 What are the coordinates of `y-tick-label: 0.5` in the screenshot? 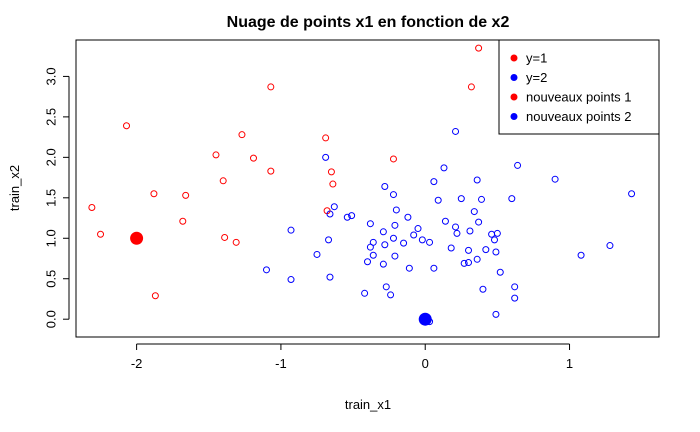 It's located at (51, 279).